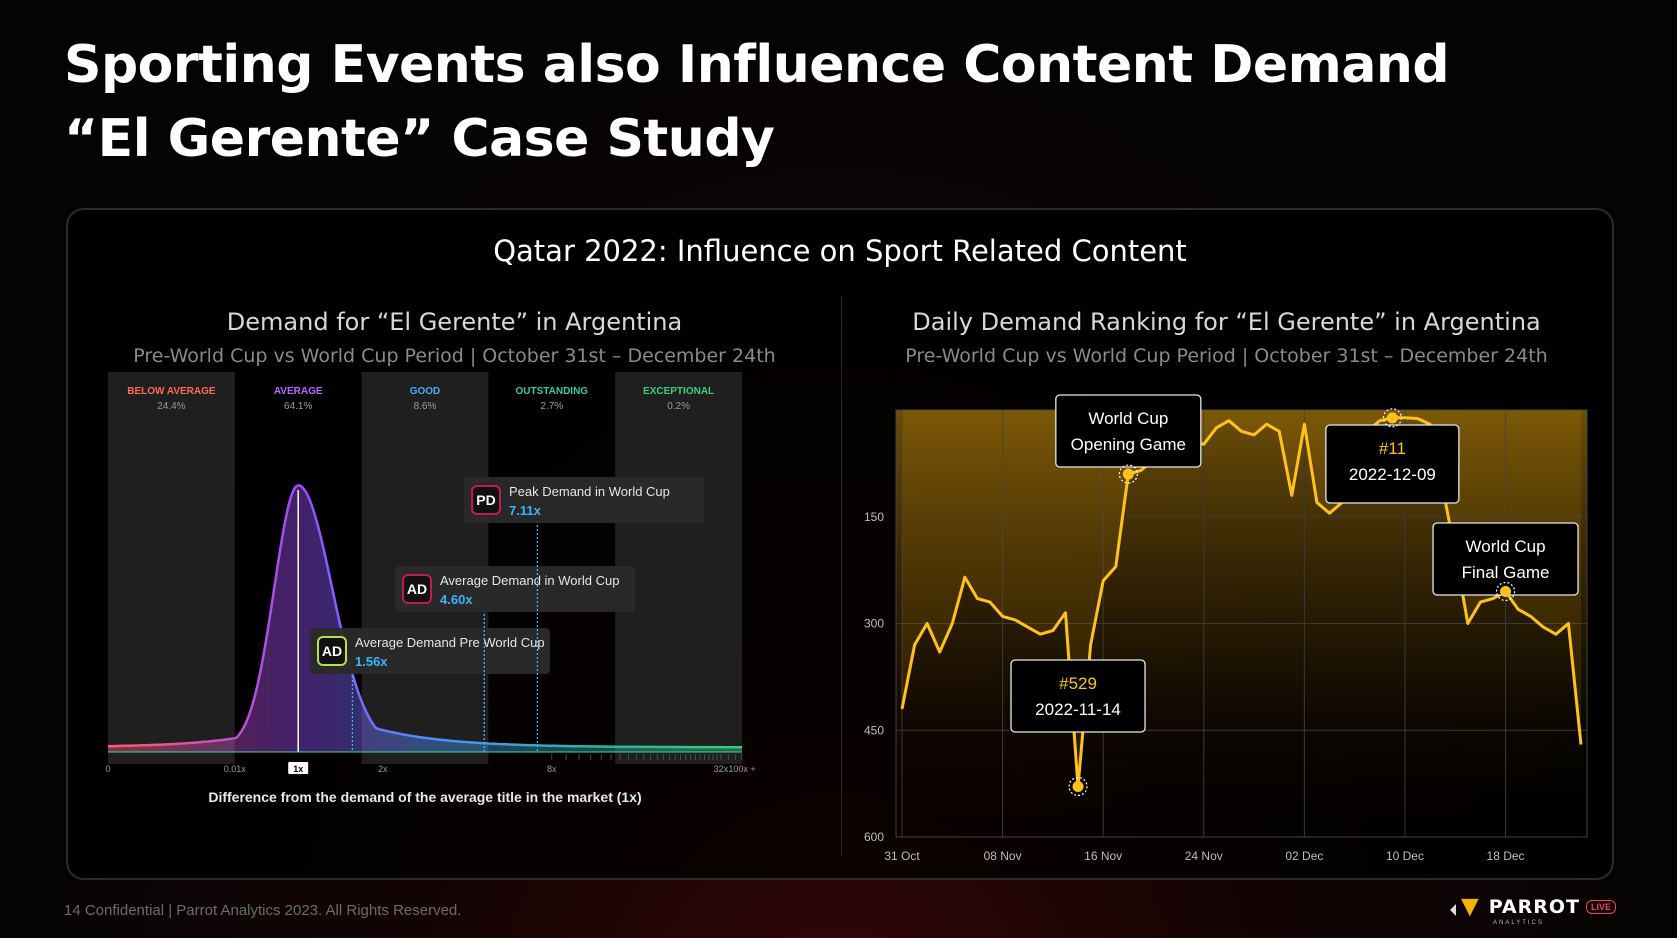 The height and width of the screenshot is (938, 1677). What do you see at coordinates (874, 837) in the screenshot?
I see `y-tick-label-3: 600` at bounding box center [874, 837].